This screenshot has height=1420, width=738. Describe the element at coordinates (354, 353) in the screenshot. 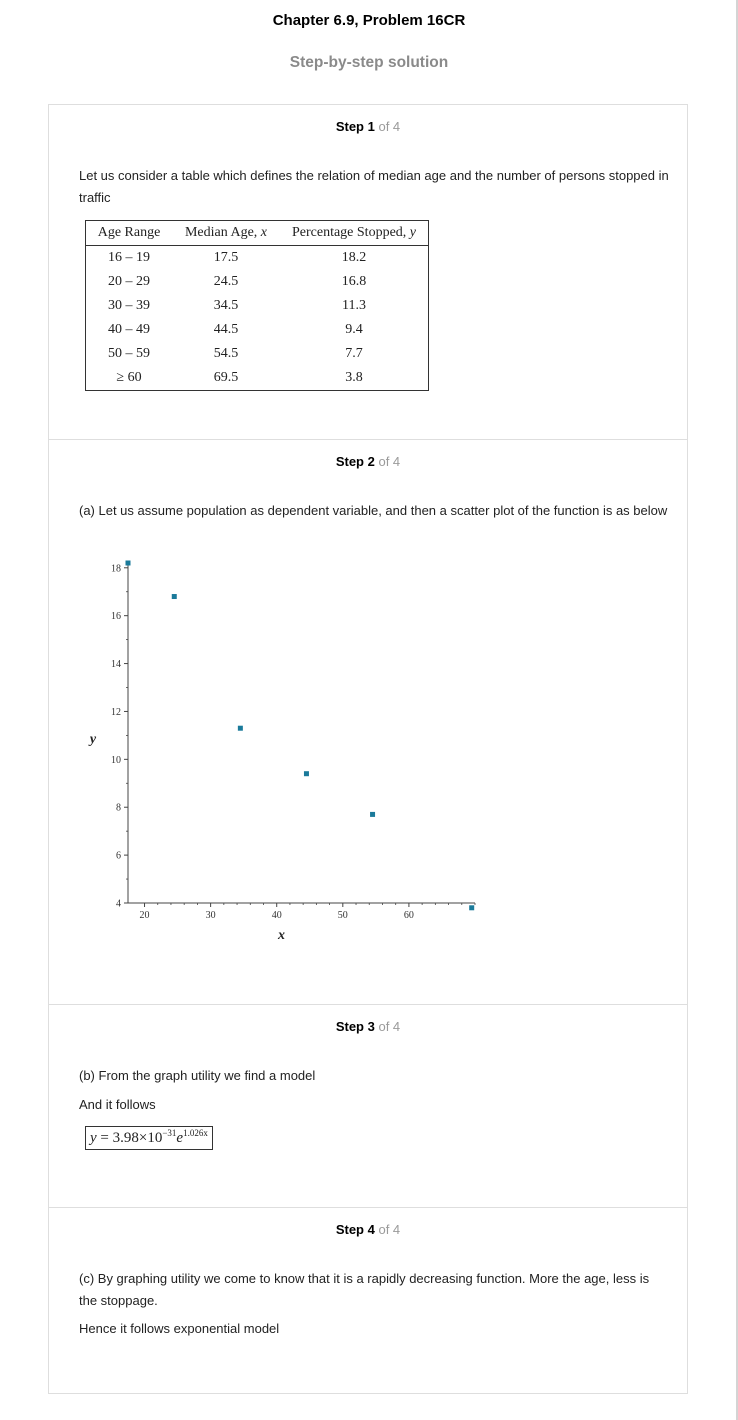

I see `table-cell: 7.7` at that location.